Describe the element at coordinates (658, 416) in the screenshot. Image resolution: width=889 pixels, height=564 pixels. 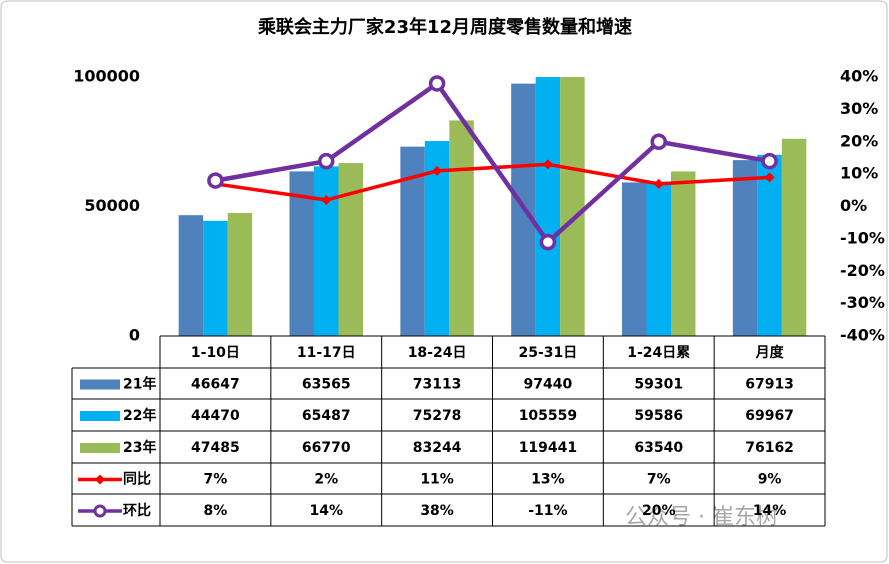
I see `table-cell: 59586` at that location.